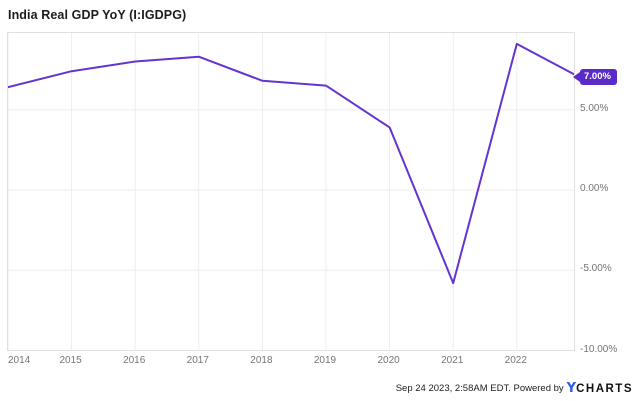  Describe the element at coordinates (598, 76) in the screenshot. I see `last-value-label: 7.00%` at that location.